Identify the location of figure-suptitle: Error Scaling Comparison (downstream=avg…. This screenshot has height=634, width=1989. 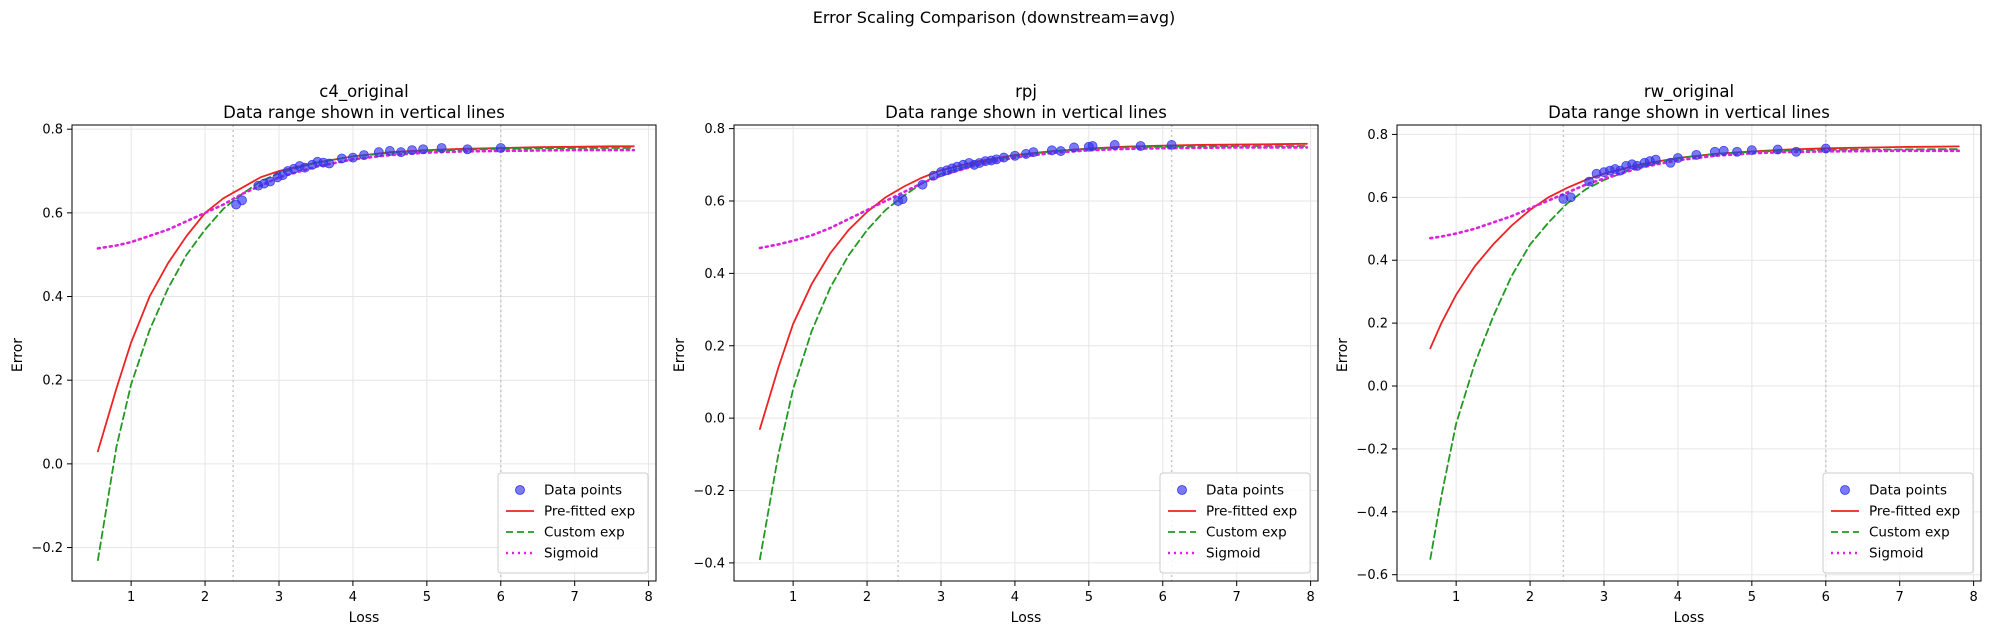
(994, 17).